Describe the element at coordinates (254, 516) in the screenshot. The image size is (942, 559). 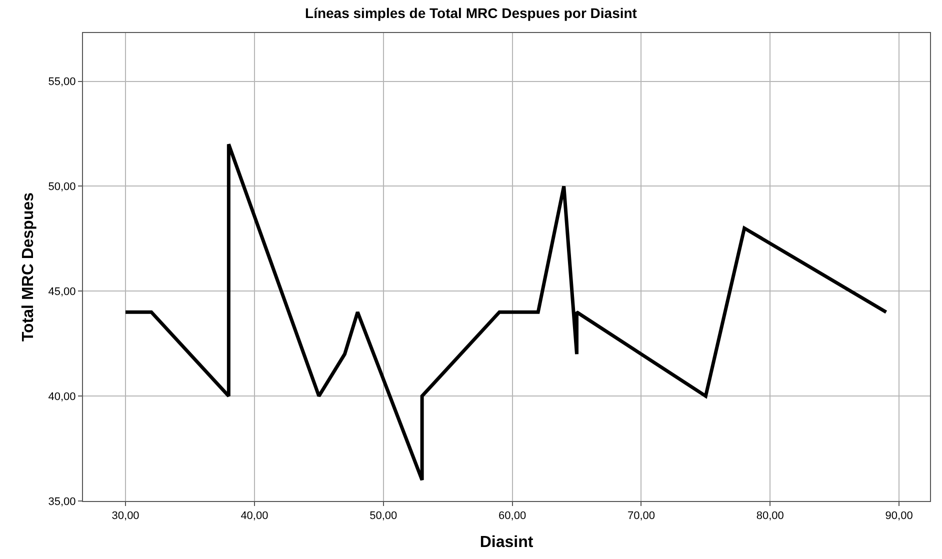
I see `x-tick-label: 40,00` at that location.